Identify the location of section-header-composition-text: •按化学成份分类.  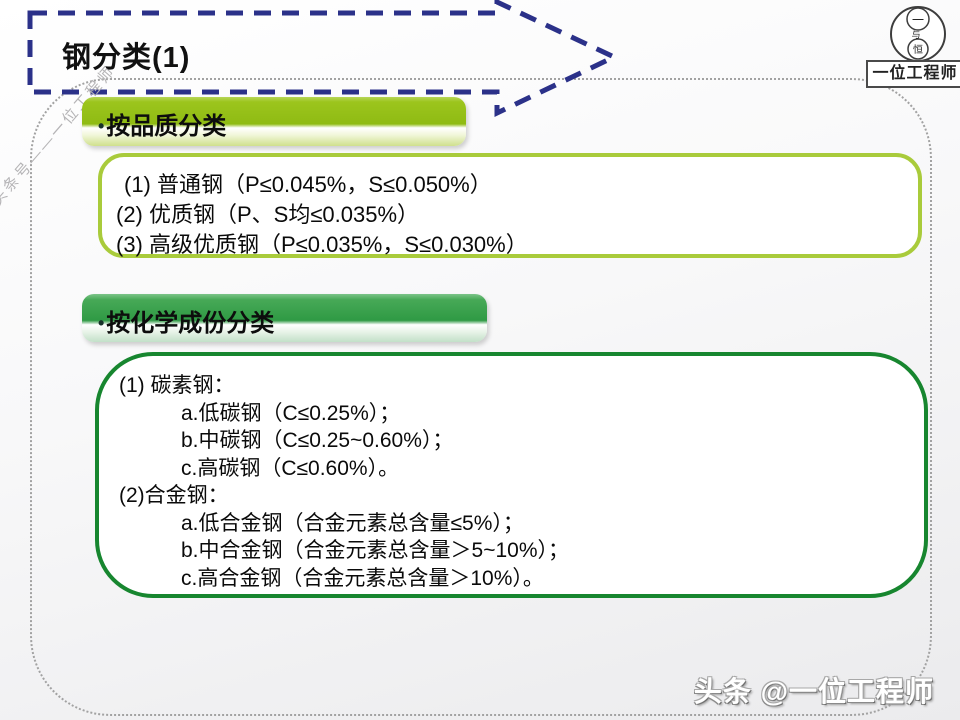
(186, 320).